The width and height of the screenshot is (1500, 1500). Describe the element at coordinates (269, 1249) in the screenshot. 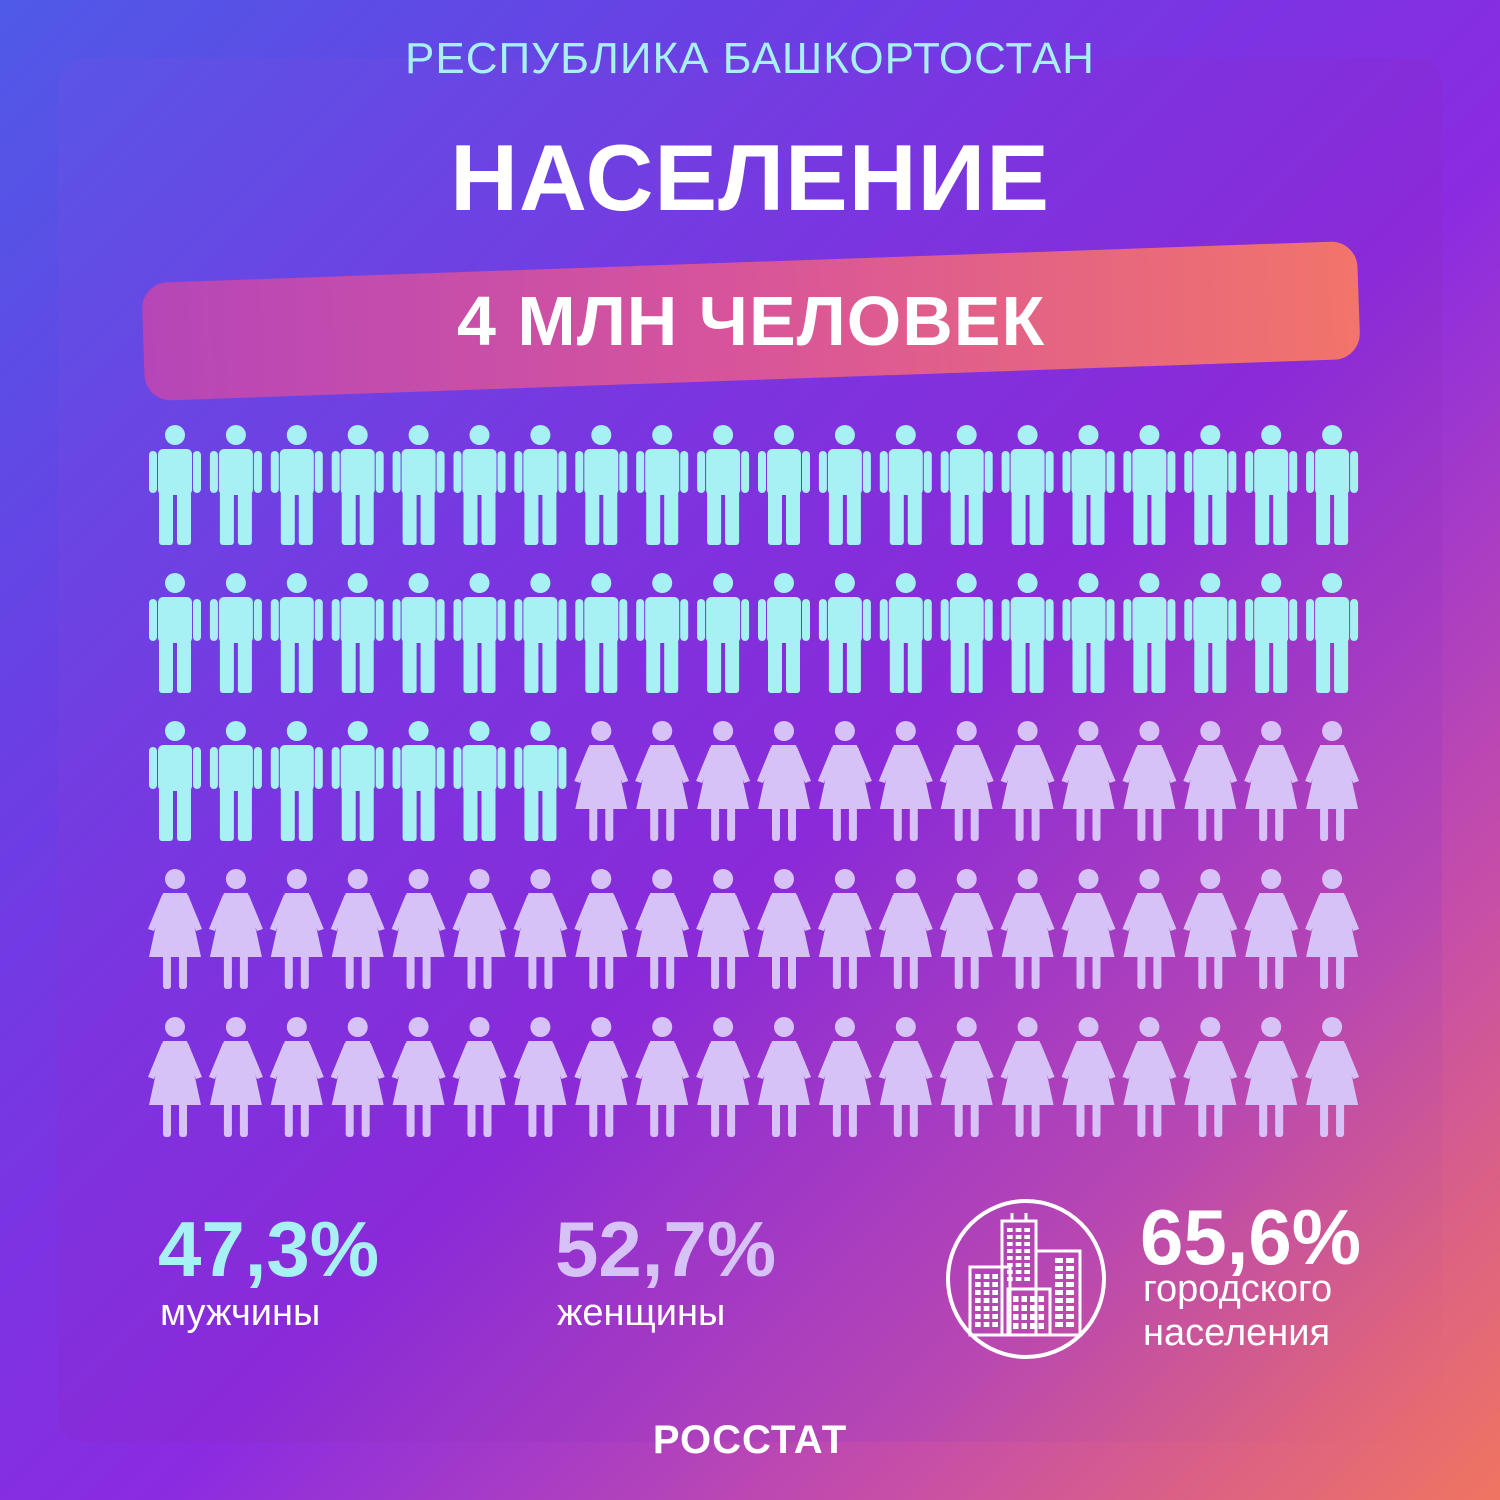

I see `men-percentage: 47,3%` at that location.